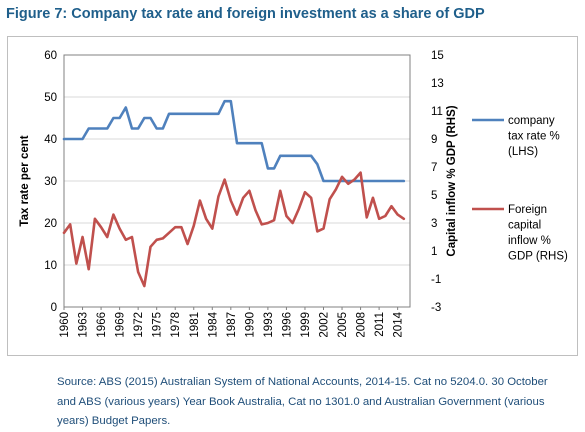 The height and width of the screenshot is (432, 585). I want to click on left-axis-ticks: 0 10 20 30 40 50 60, so click(50, 182).